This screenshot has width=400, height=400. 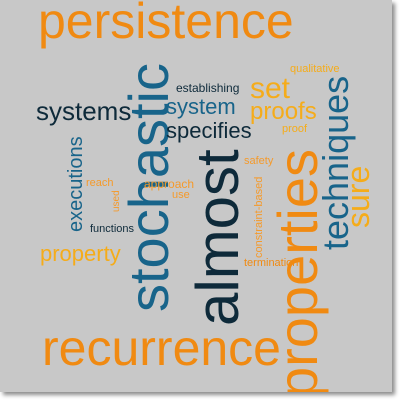 I want to click on word-establishing: establishing, so click(x=208, y=88).